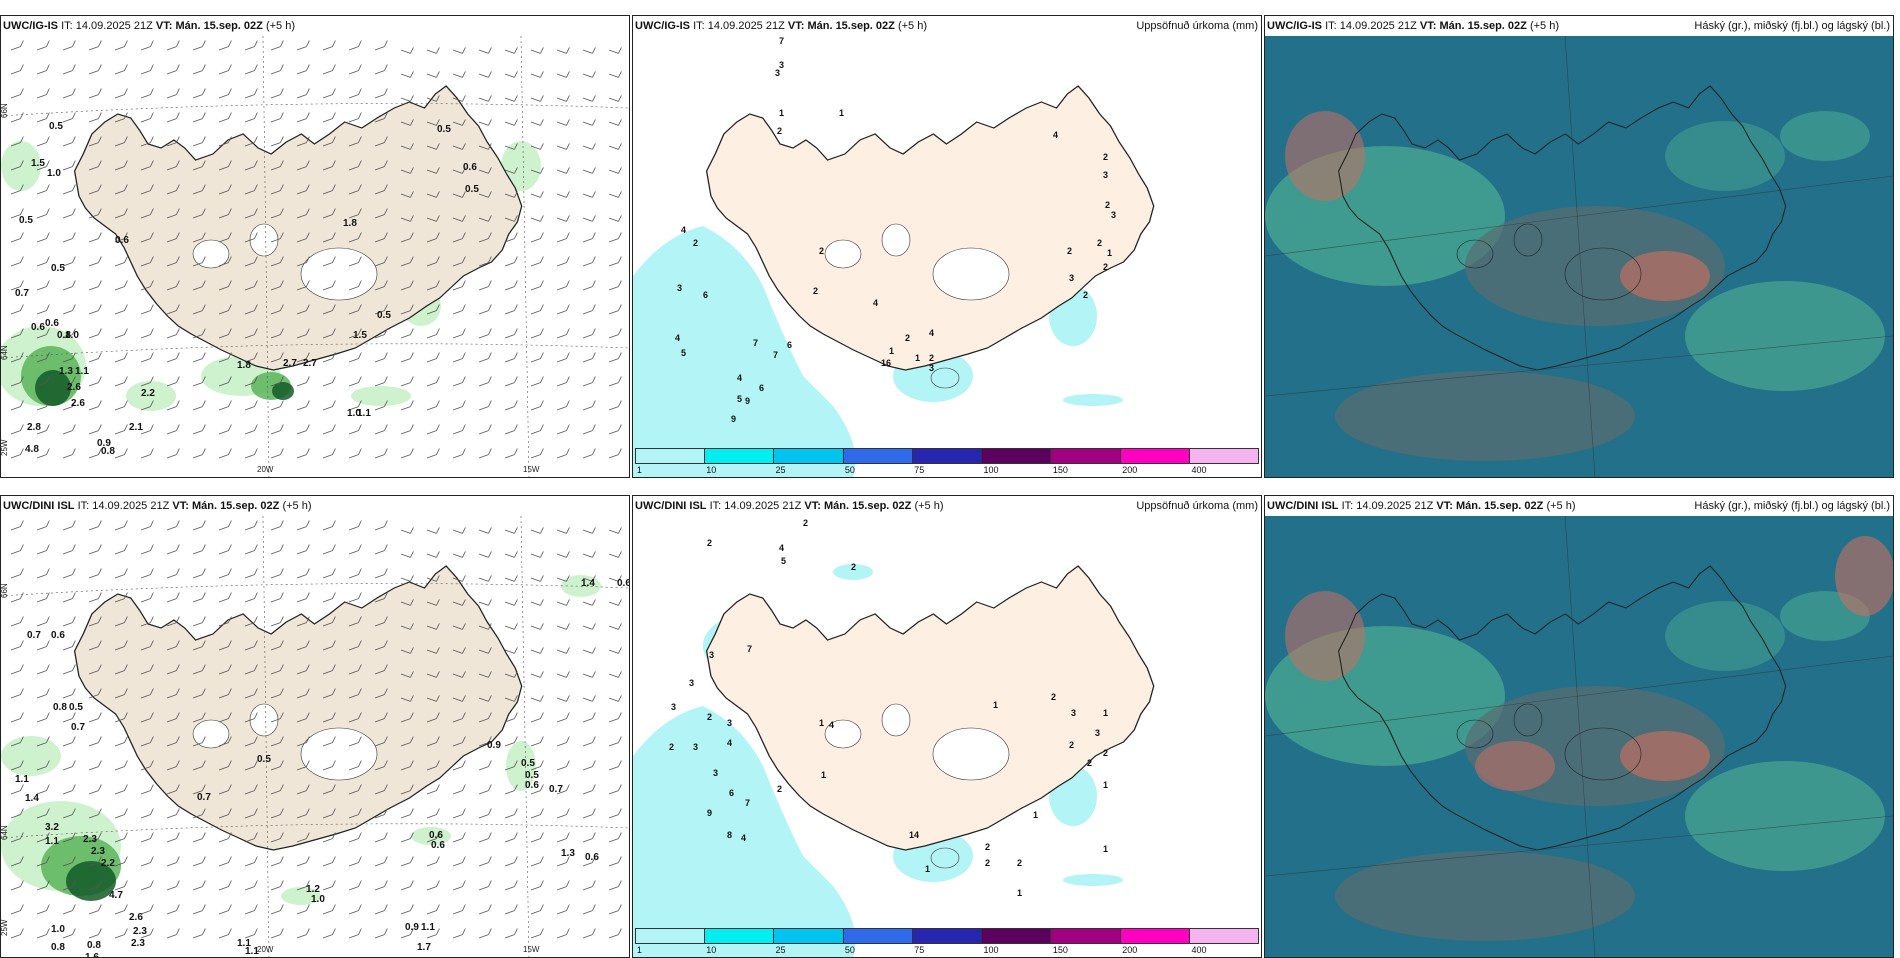  What do you see at coordinates (265, 469) in the screenshot?
I see `axis-label: 20W` at bounding box center [265, 469].